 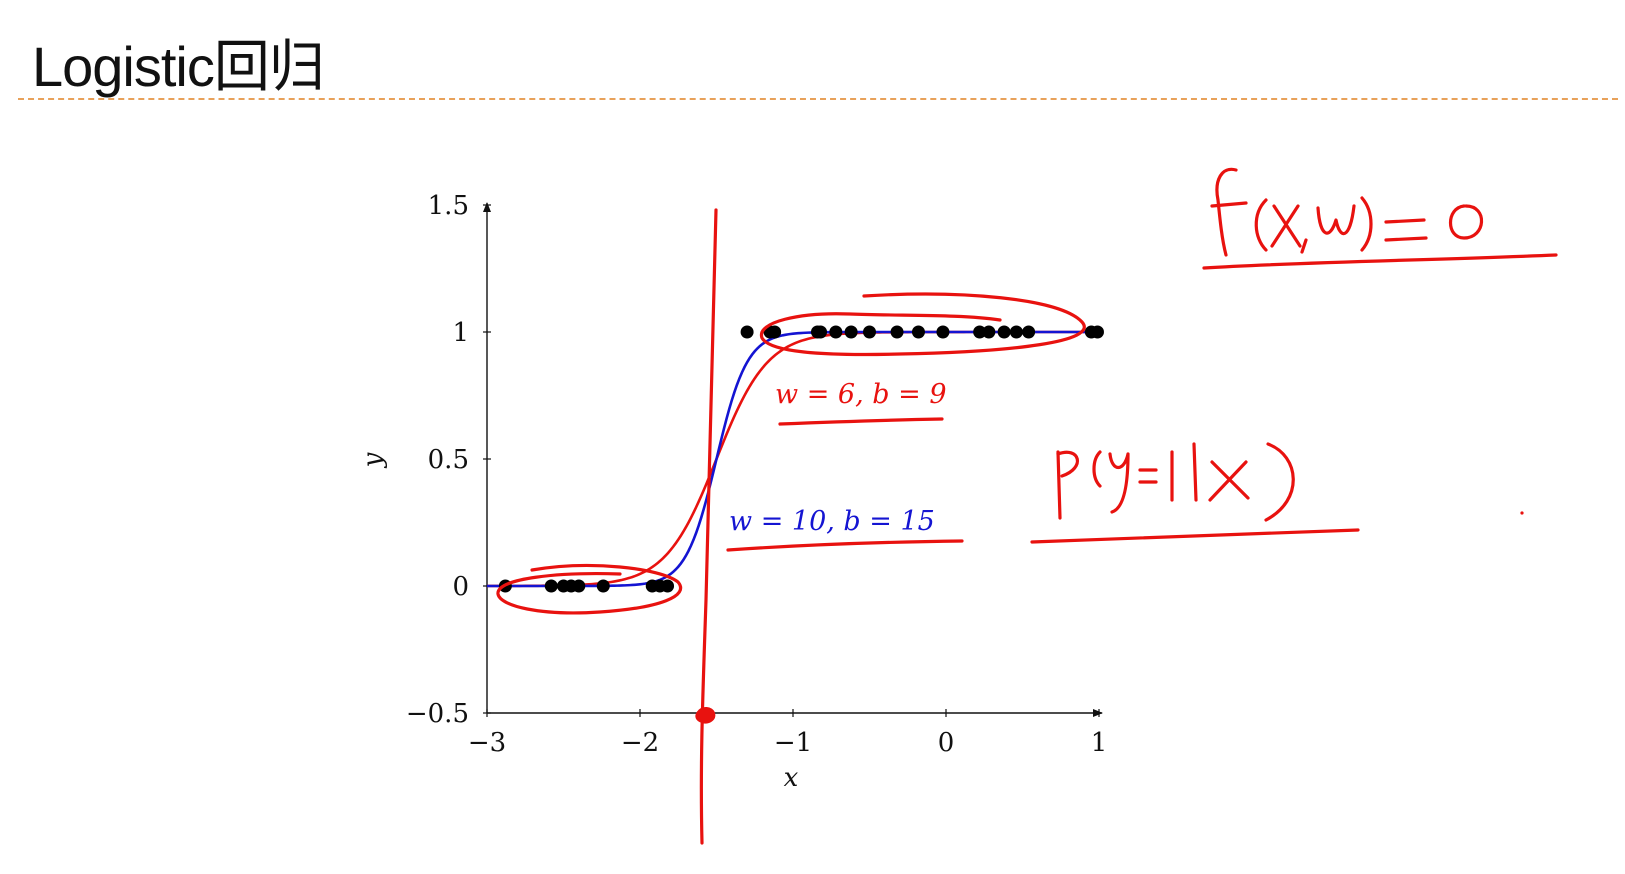 I want to click on y-tick-label: 0.5, so click(x=448, y=460).